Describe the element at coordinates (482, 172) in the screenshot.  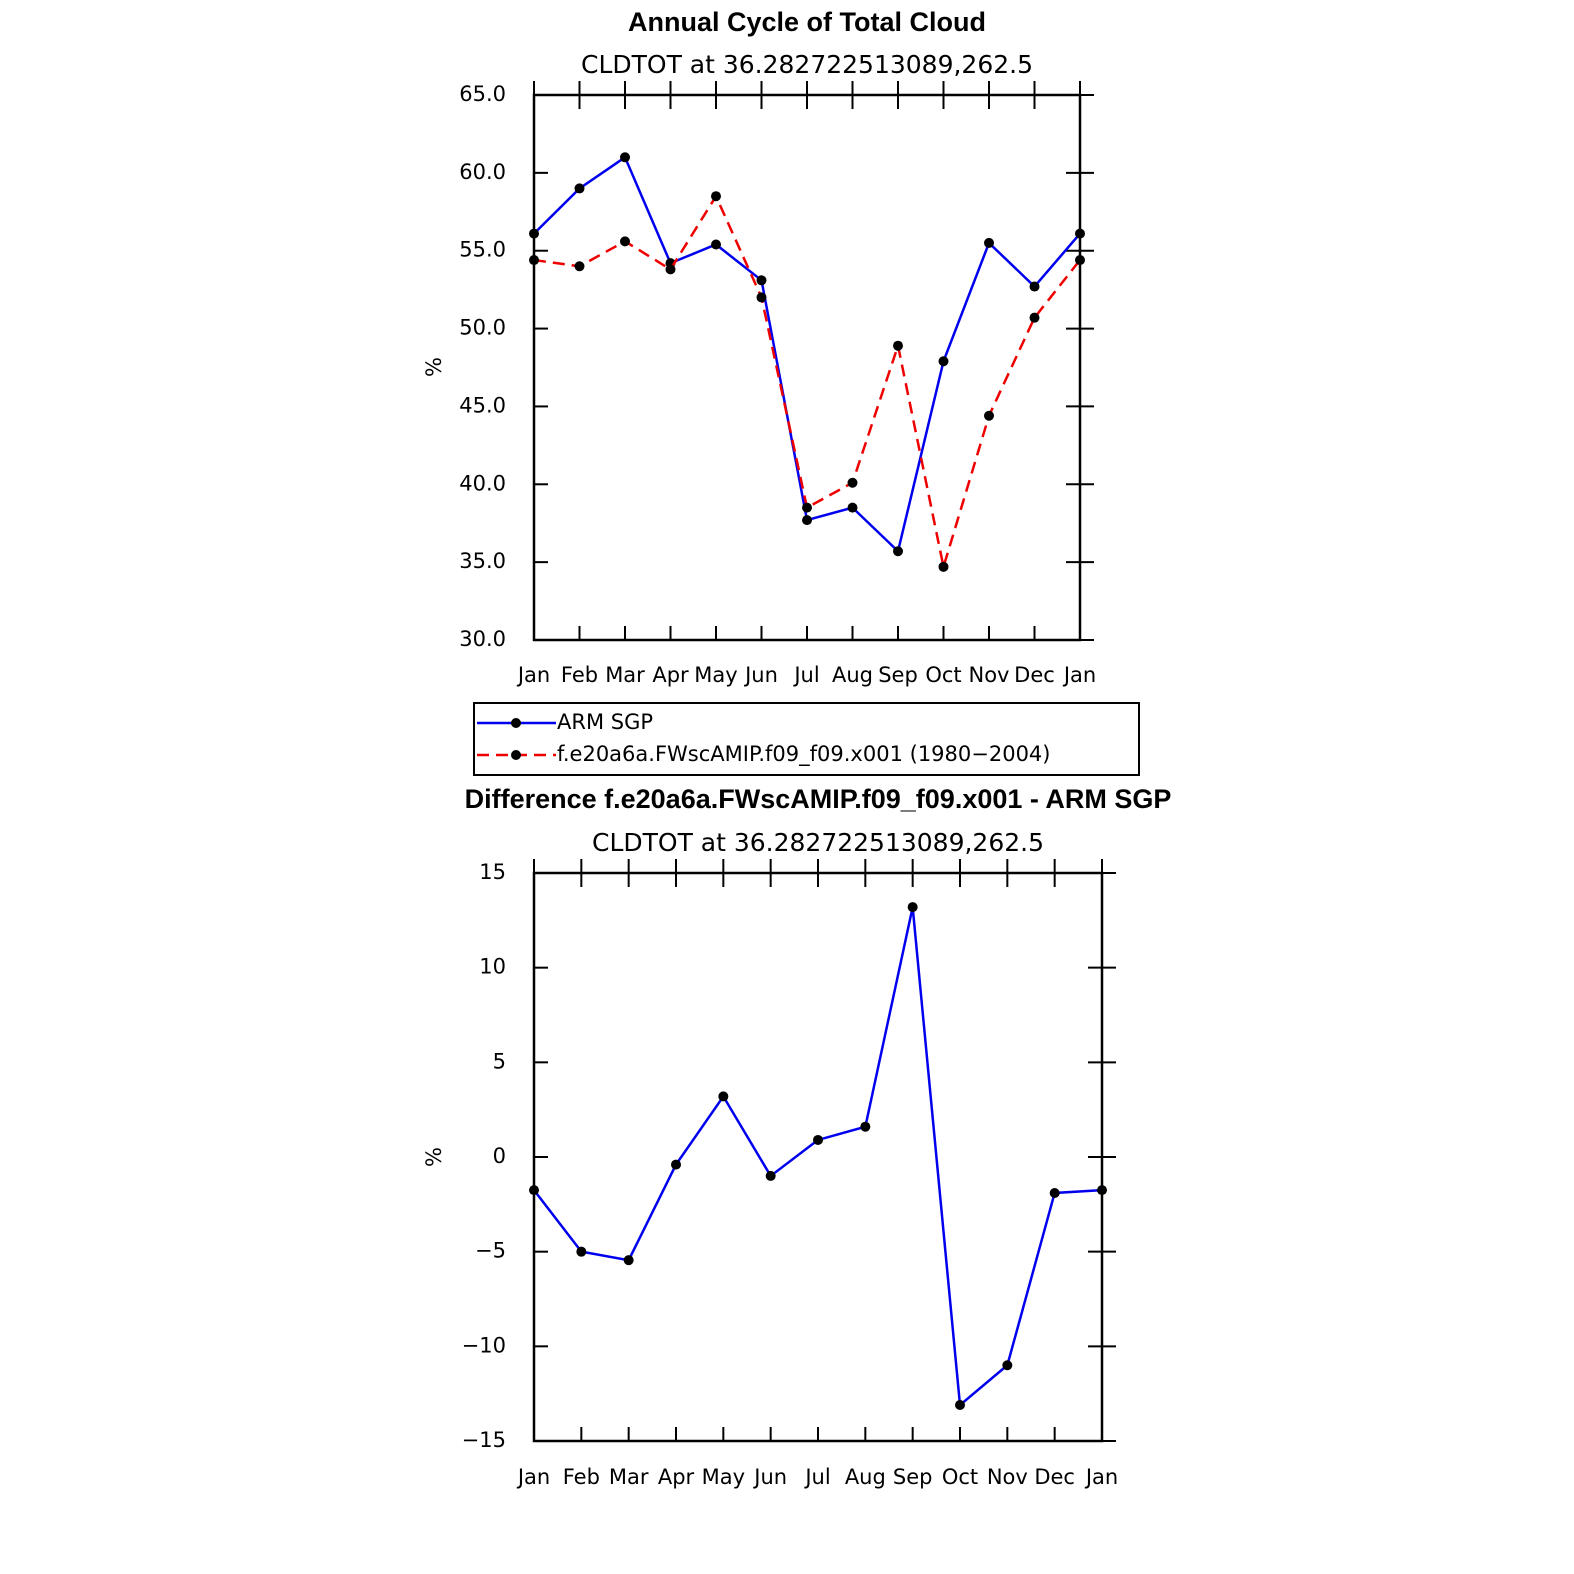
I see `y-tick-label: 60.0` at that location.